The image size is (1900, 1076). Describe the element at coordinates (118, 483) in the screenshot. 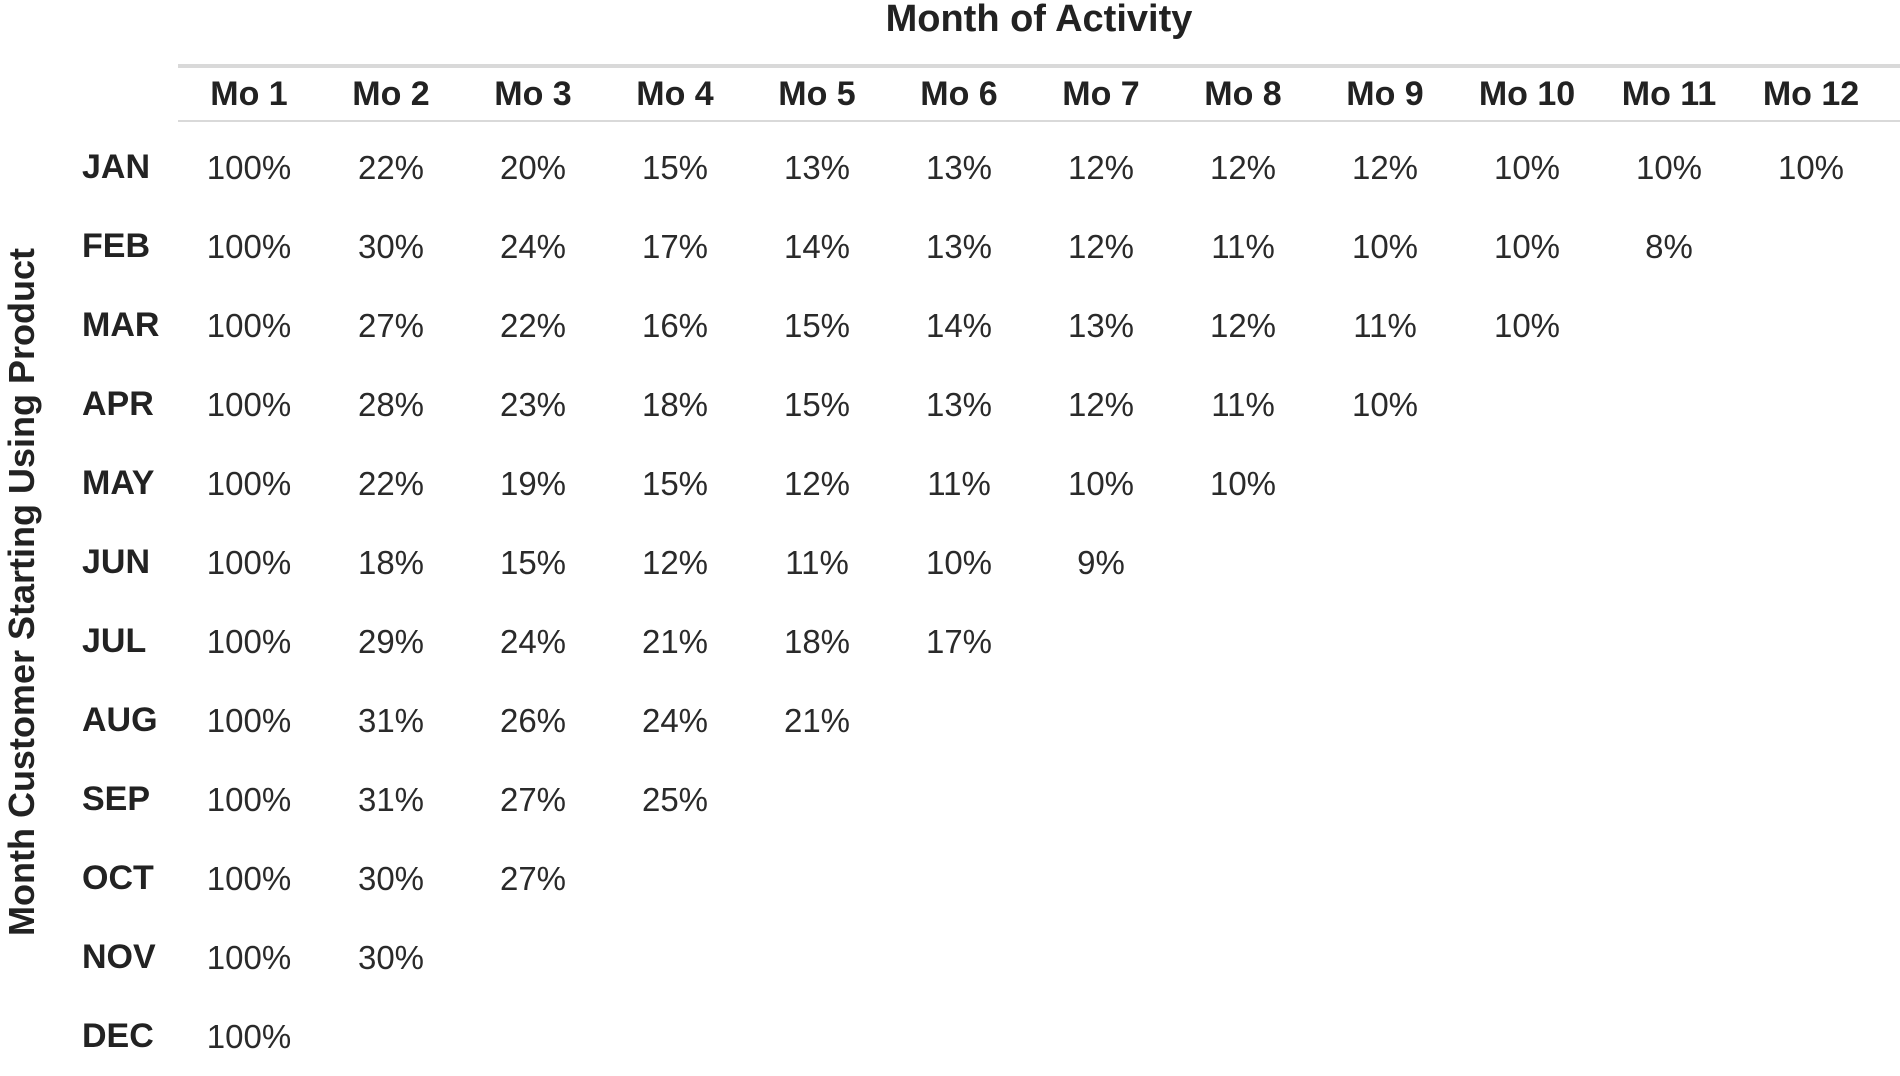

I see `row-label-may: MAY` at that location.